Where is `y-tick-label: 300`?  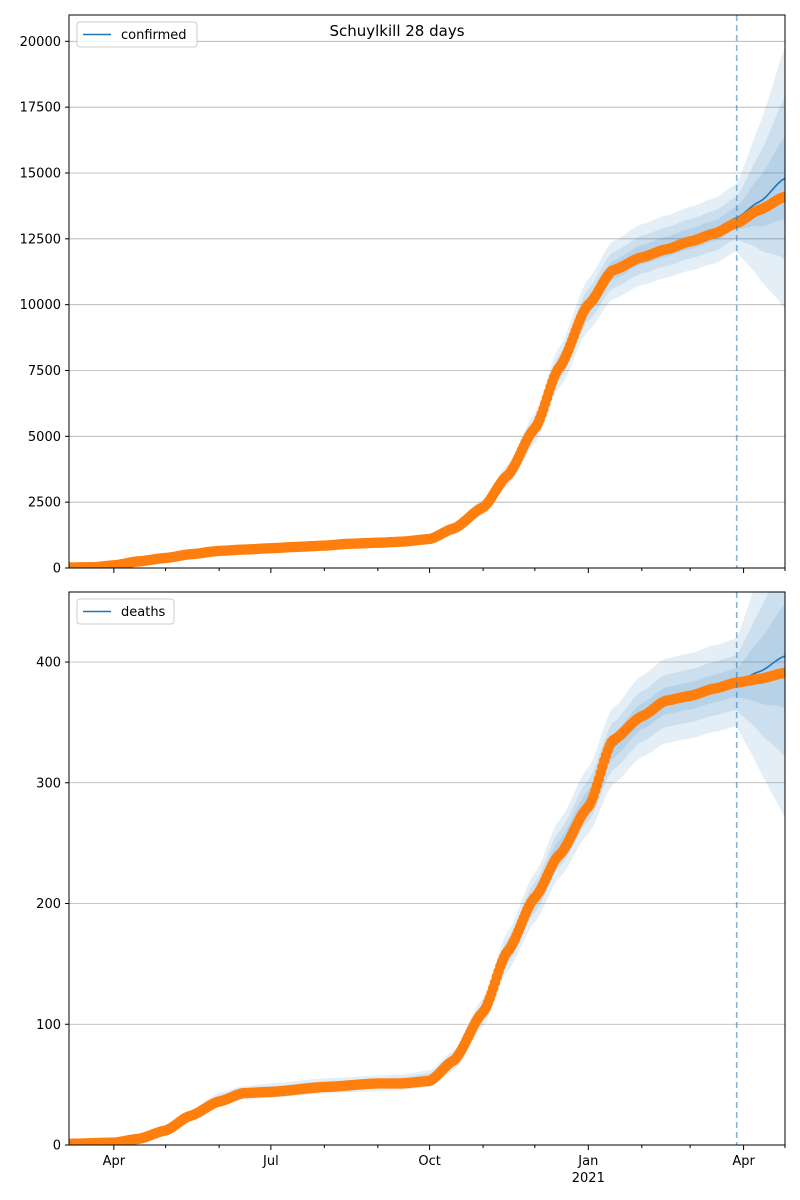
y-tick-label: 300 is located at coordinates (48, 783).